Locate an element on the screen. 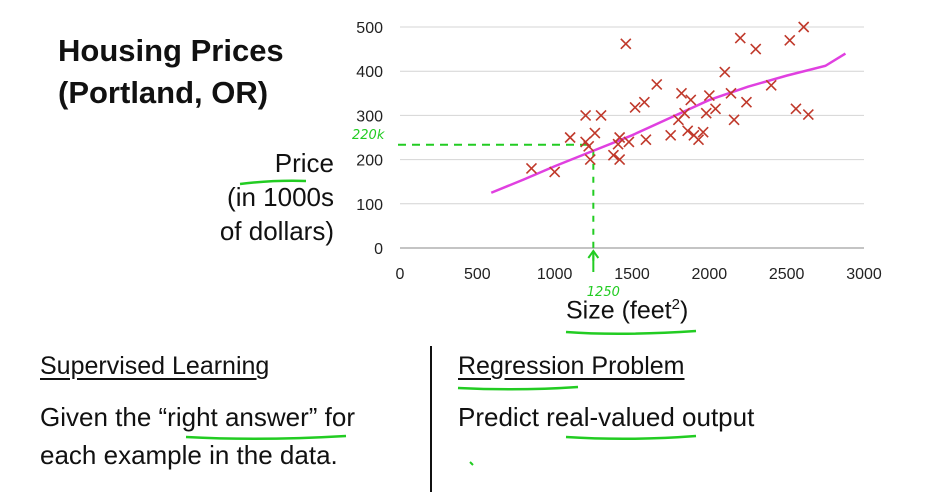  x-tick-label: 500 is located at coordinates (477, 274).